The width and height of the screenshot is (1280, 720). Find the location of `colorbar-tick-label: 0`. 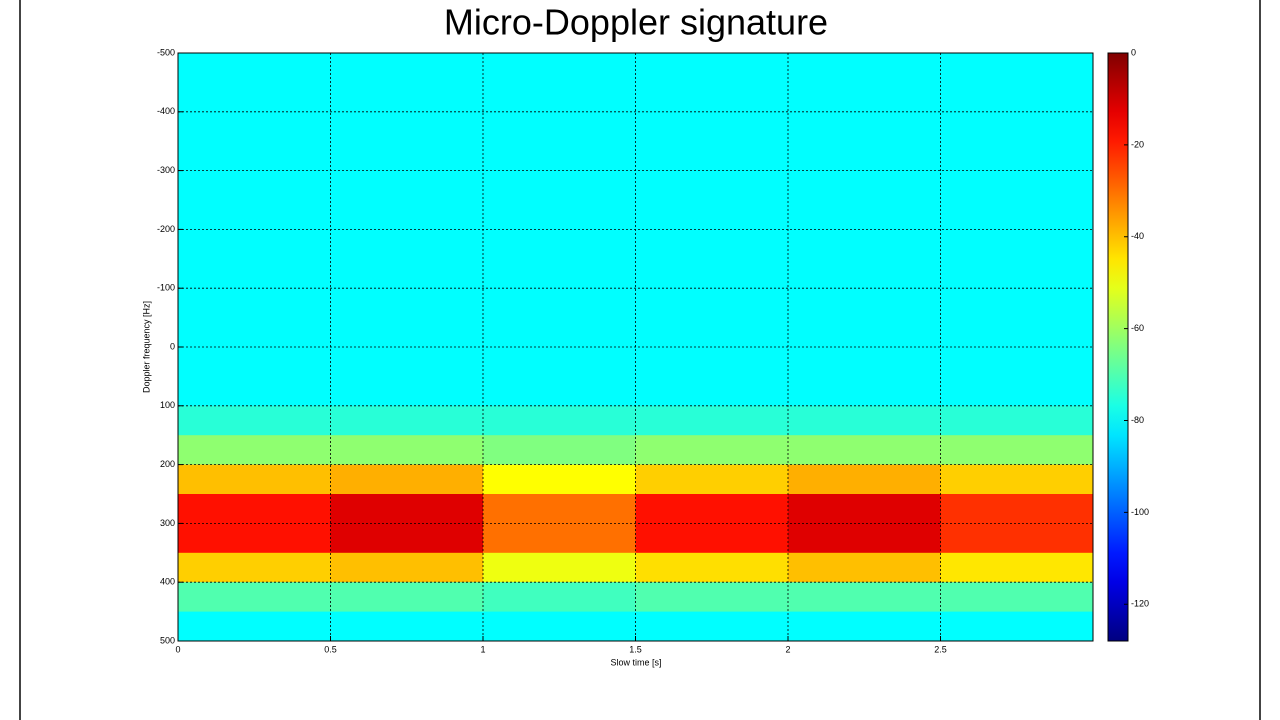

colorbar-tick-label: 0 is located at coordinates (1133, 52).